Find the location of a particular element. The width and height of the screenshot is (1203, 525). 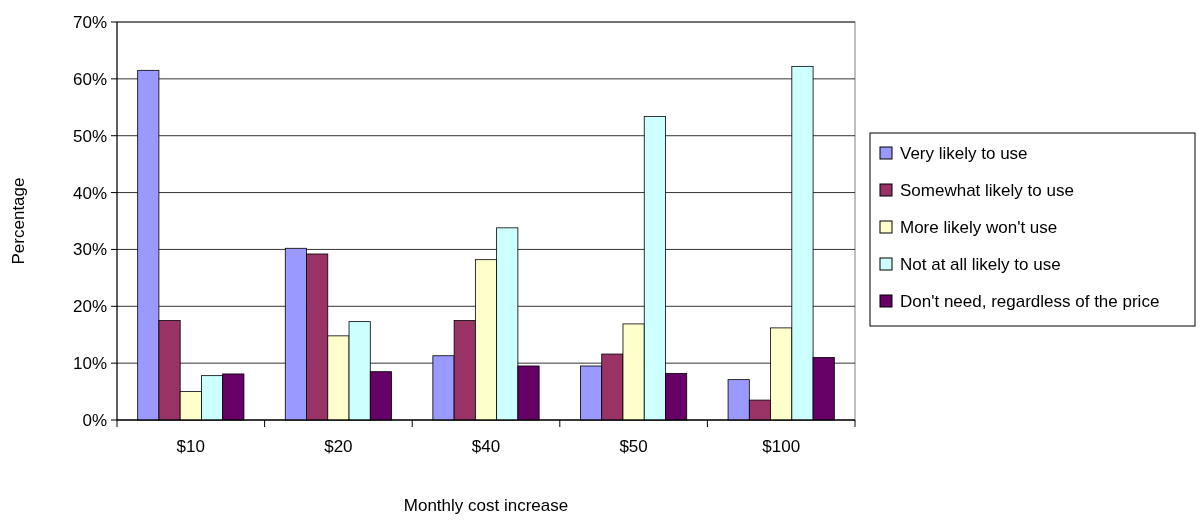

y-axis-title: Percentage is located at coordinates (18, 221).